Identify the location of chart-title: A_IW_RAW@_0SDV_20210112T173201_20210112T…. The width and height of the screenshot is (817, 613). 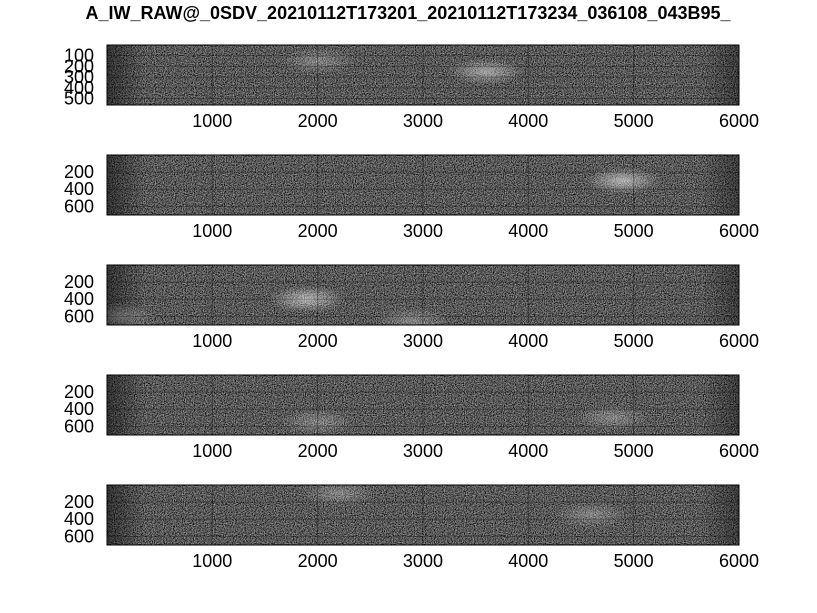
(408, 13).